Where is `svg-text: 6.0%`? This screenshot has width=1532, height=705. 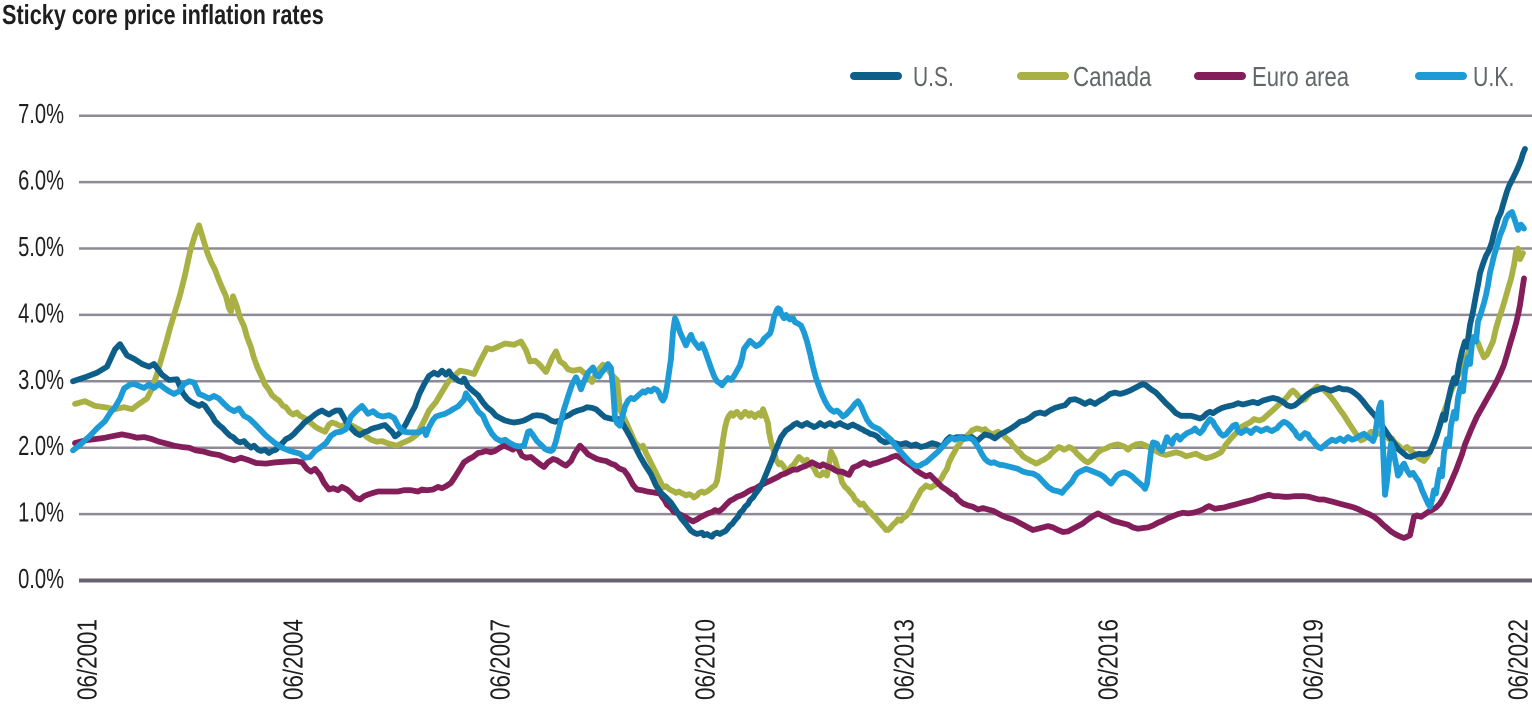
svg-text: 6.0% is located at coordinates (41, 180).